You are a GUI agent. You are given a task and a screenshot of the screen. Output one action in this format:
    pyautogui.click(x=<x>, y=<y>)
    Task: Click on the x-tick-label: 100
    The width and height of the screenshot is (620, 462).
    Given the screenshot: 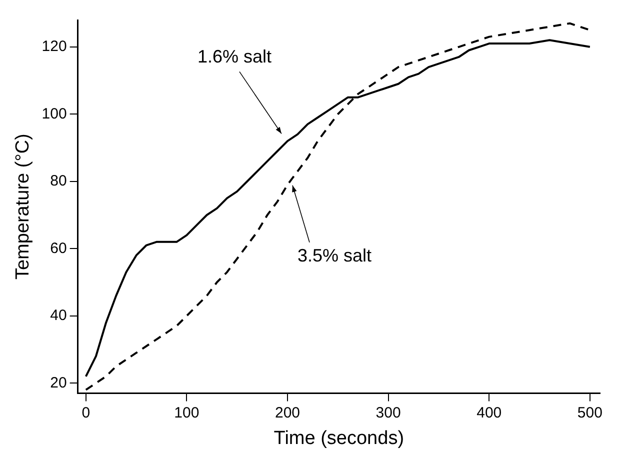 What is the action you would take?
    pyautogui.click(x=187, y=413)
    